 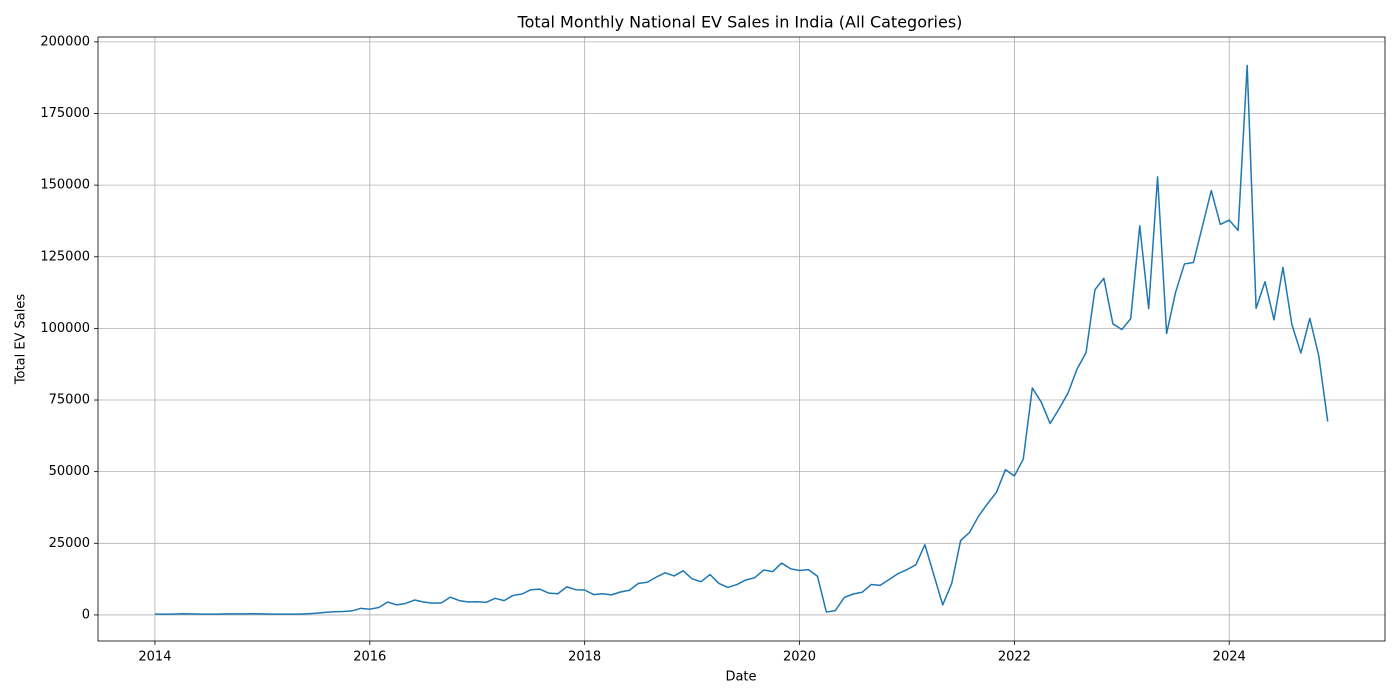 What do you see at coordinates (369, 657) in the screenshot?
I see `x-tick-label: 2016` at bounding box center [369, 657].